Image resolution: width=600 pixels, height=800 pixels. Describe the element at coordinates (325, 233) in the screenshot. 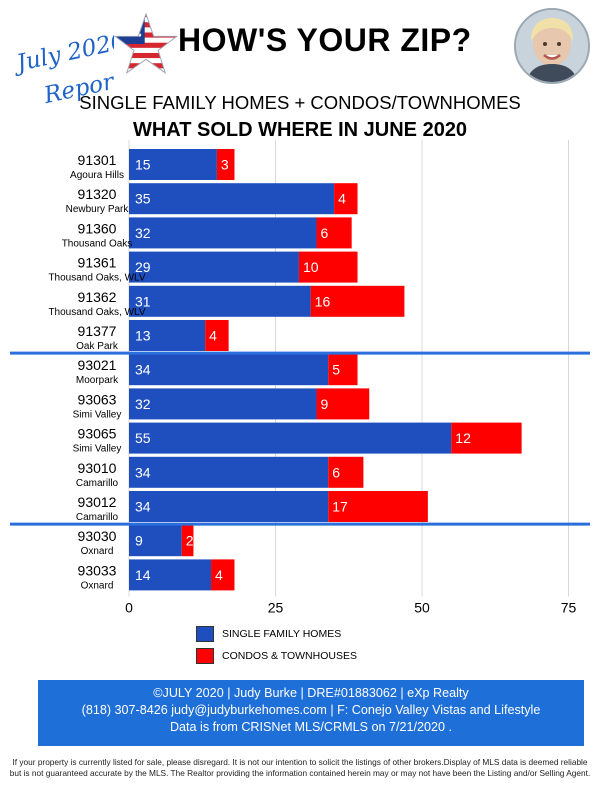

I see `value-label-condo-91360: 6` at that location.